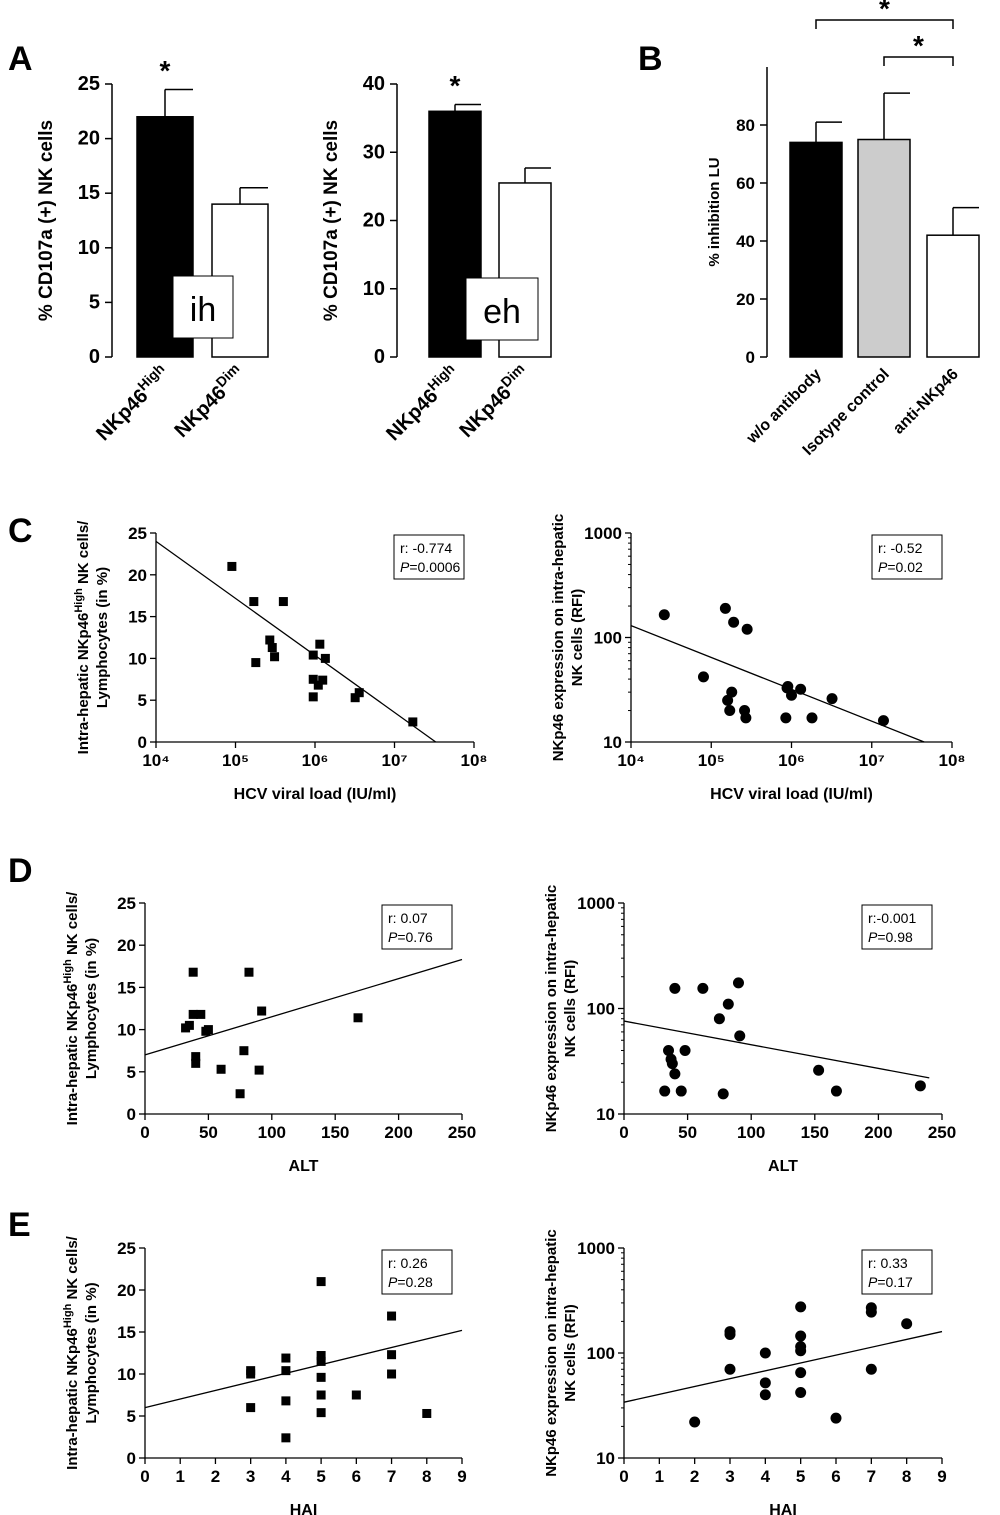 This screenshot has height=1515, width=1000. I want to click on x-tick-label: 3, so click(250, 1476).